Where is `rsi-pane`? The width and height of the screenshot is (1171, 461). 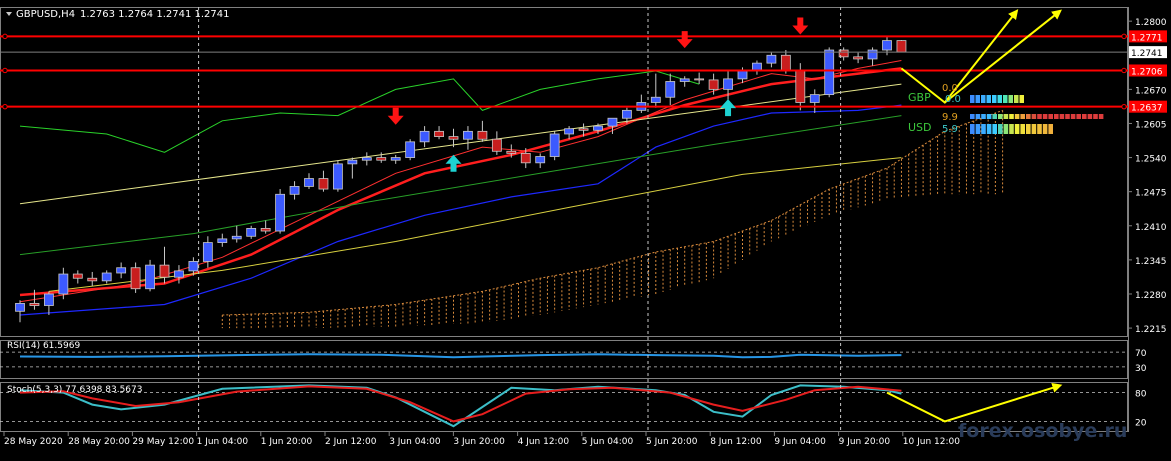
rsi-pane is located at coordinates (564, 359).